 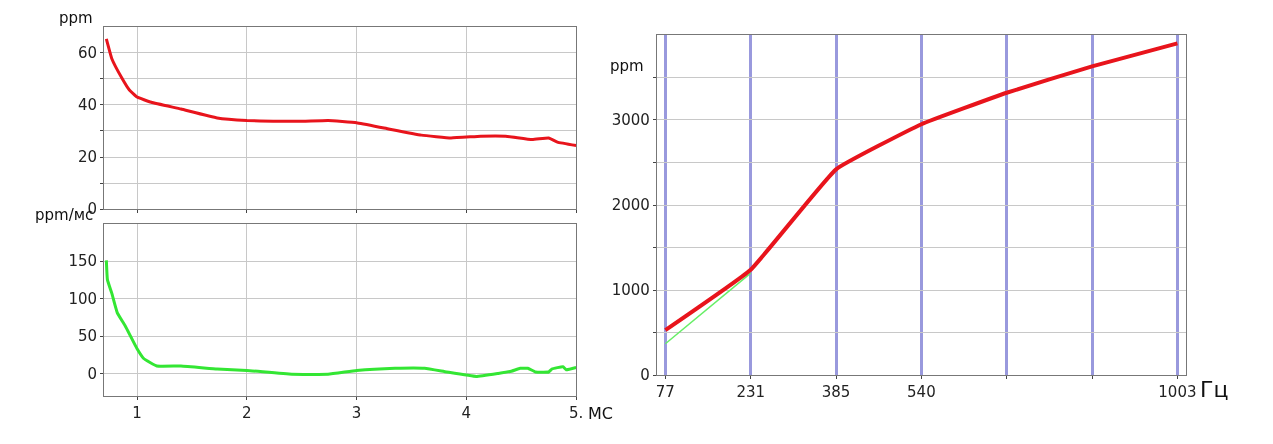 What do you see at coordinates (1214, 389) in the screenshot?
I see `x-axis-title: Гц` at bounding box center [1214, 389].